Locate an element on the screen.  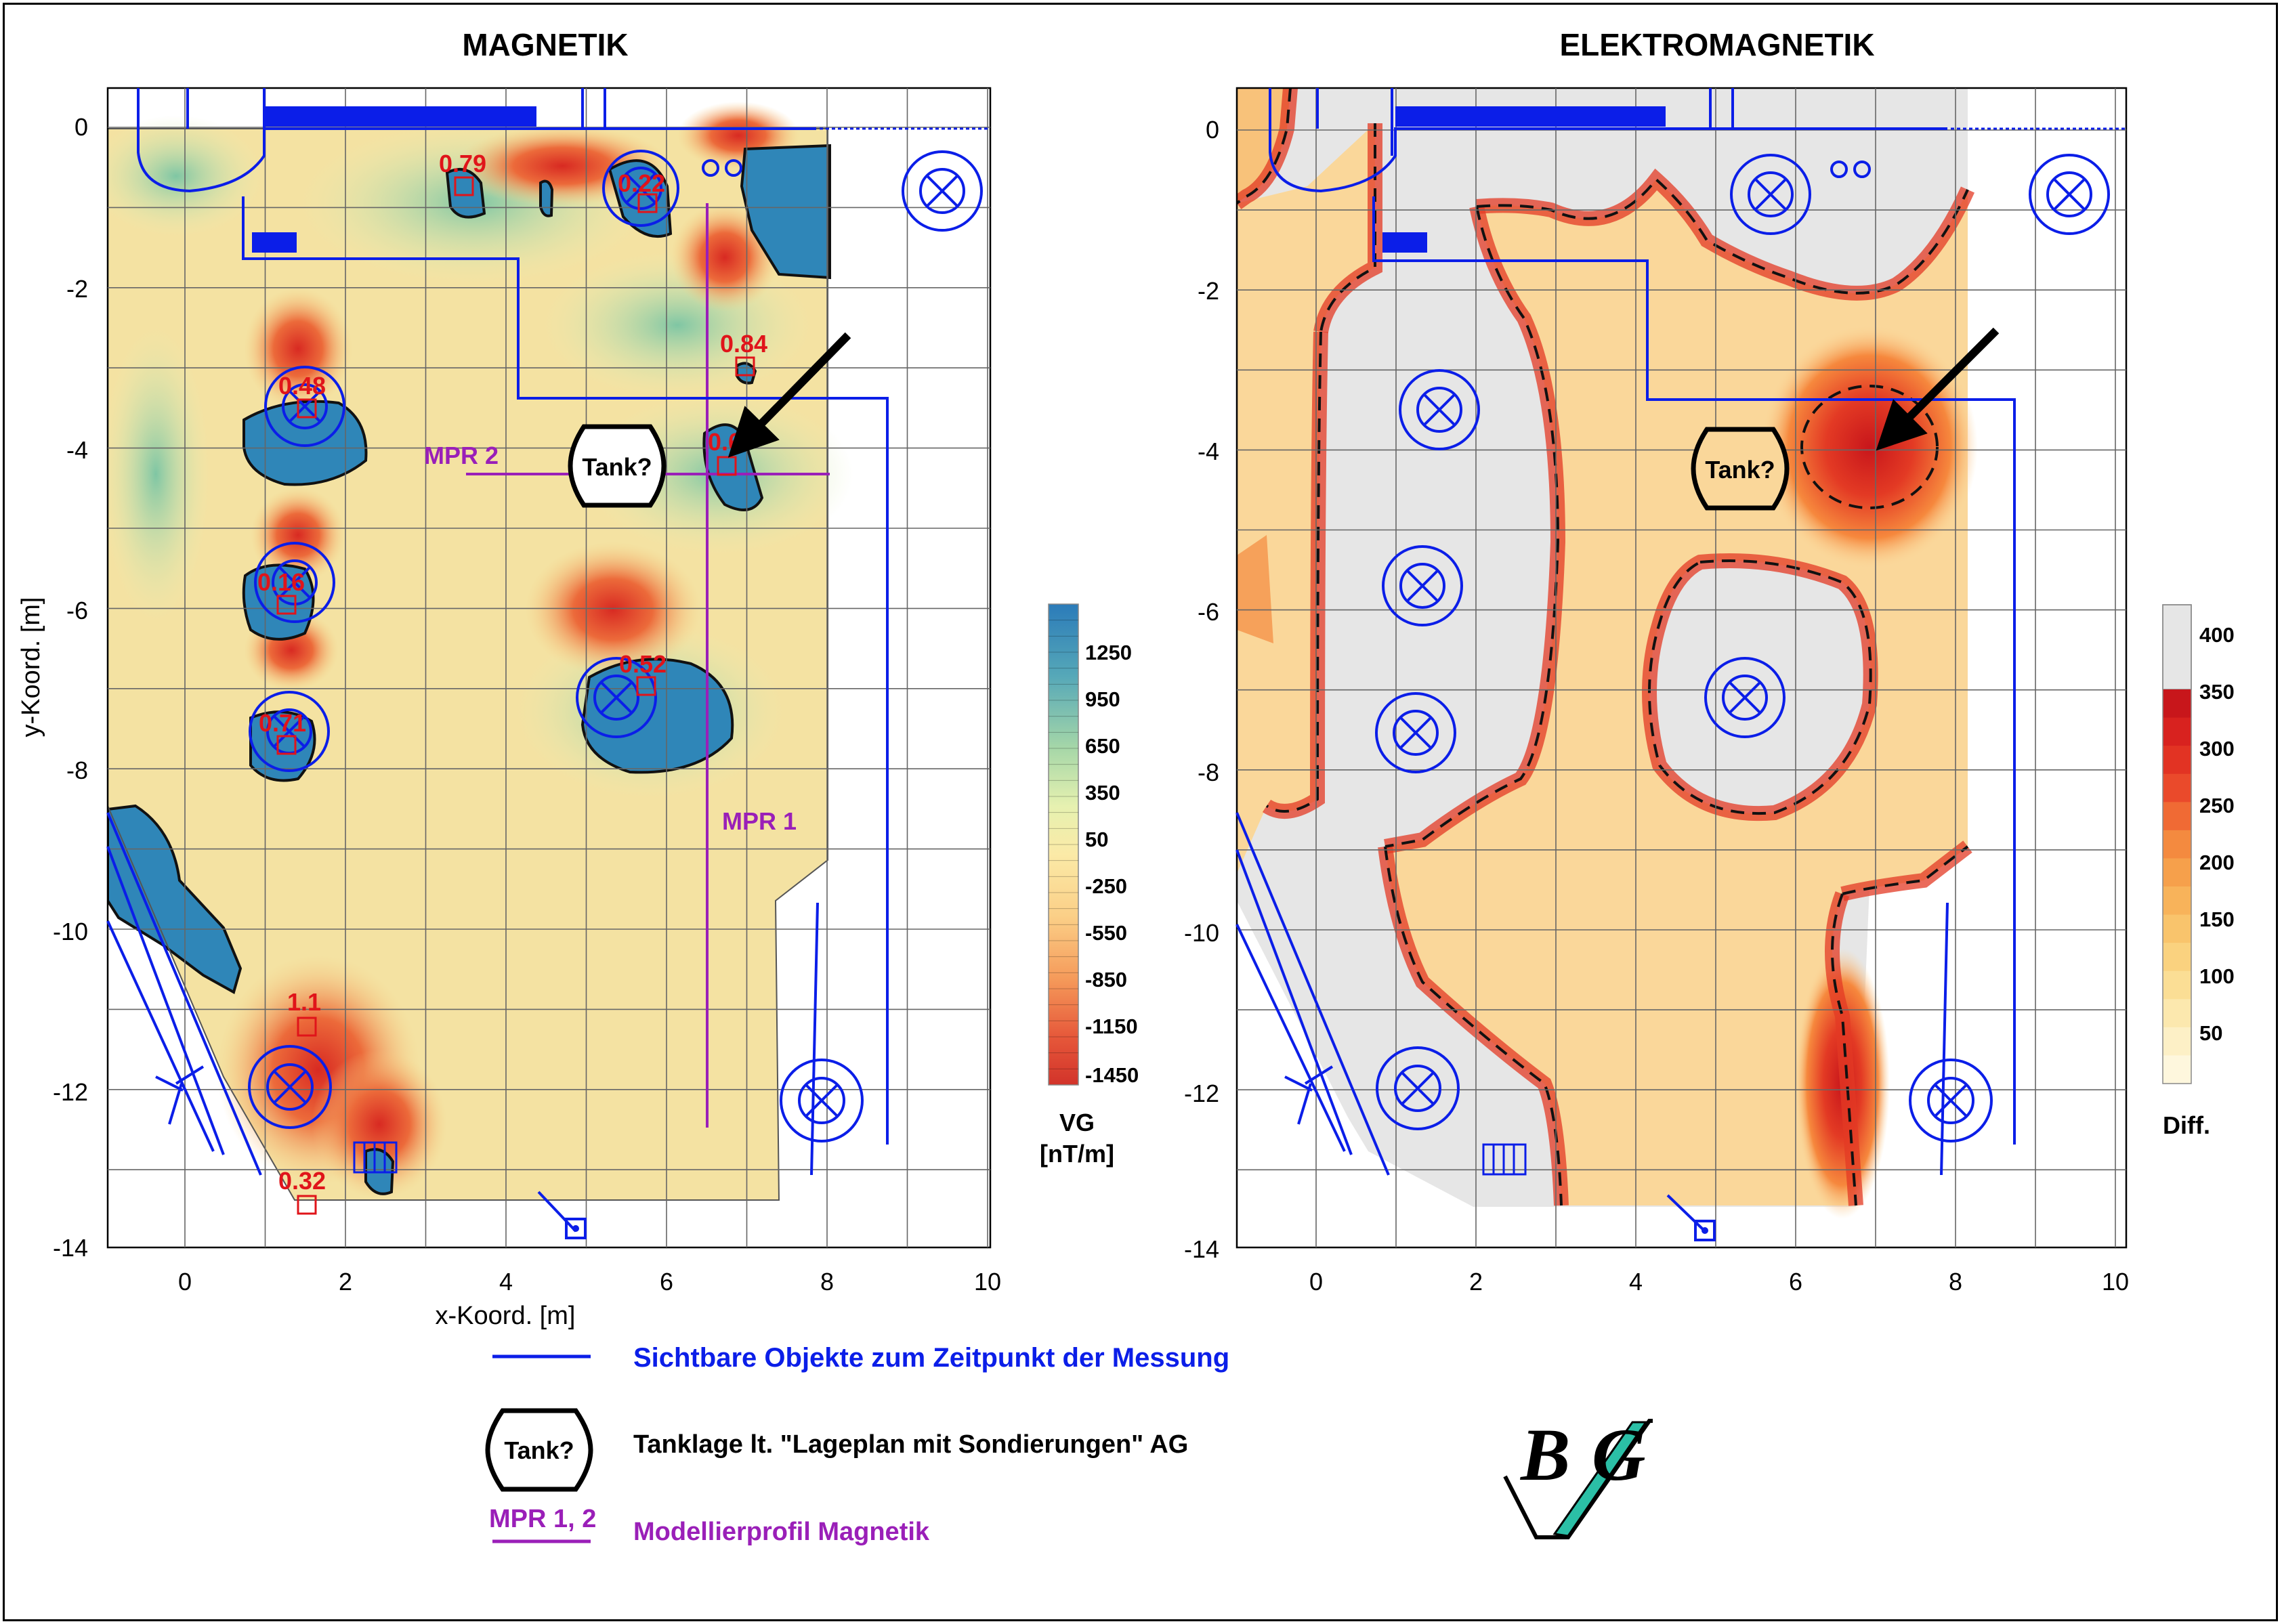
magnetik-xtick: 10 is located at coordinates (988, 1282).